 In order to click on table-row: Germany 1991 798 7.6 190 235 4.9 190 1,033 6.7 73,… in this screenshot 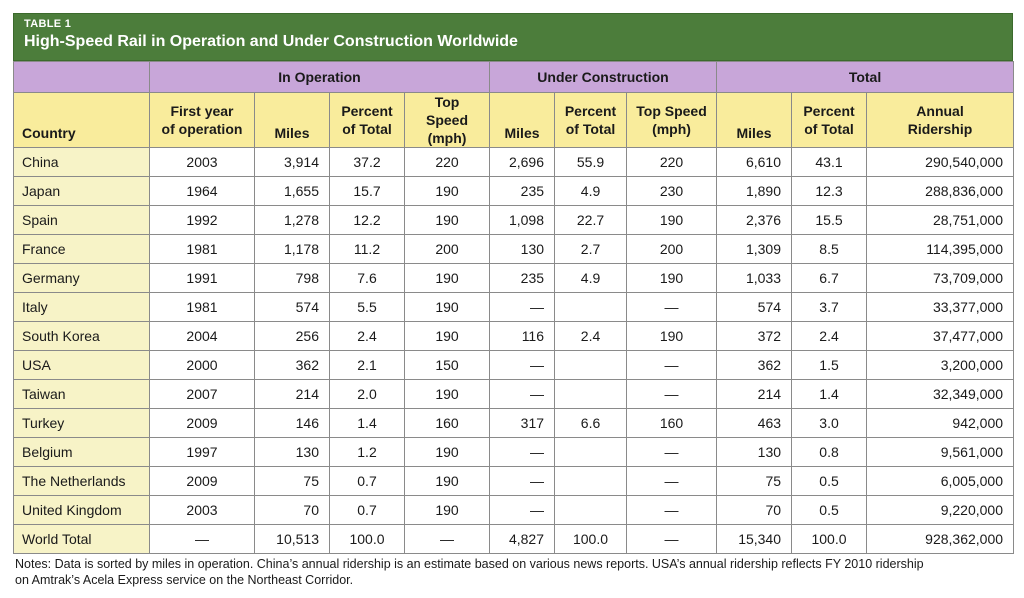, I will do `click(514, 278)`.